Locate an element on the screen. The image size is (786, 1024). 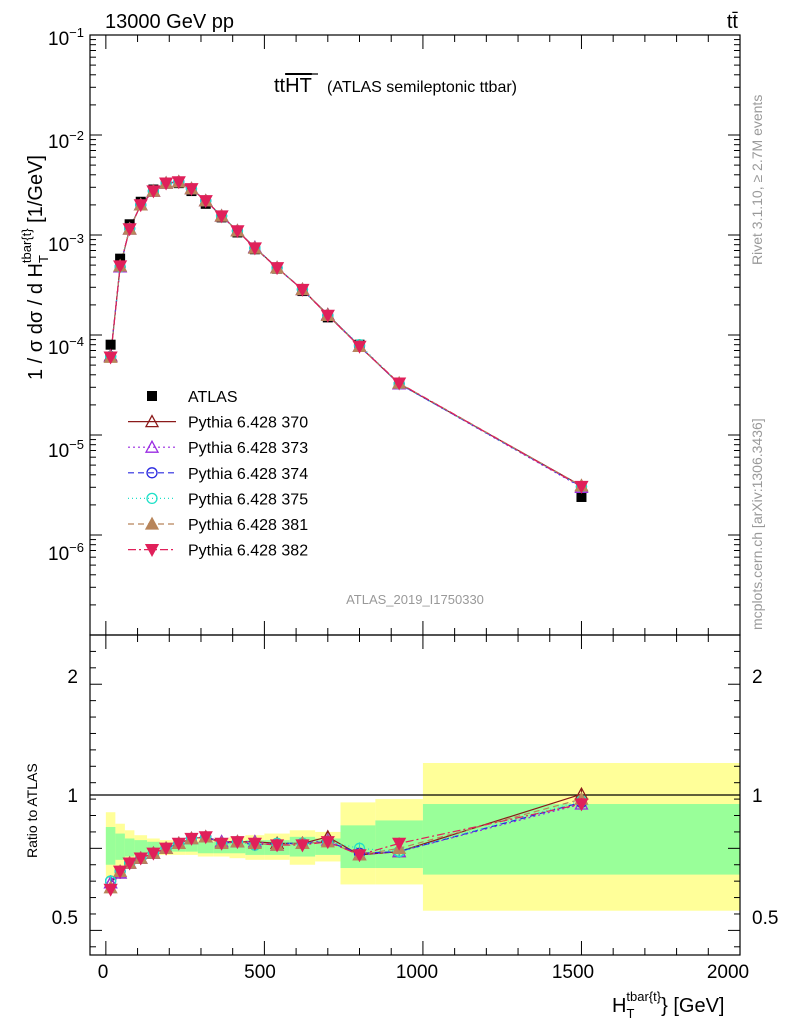
data-point-ATLAS is located at coordinates (581, 496).